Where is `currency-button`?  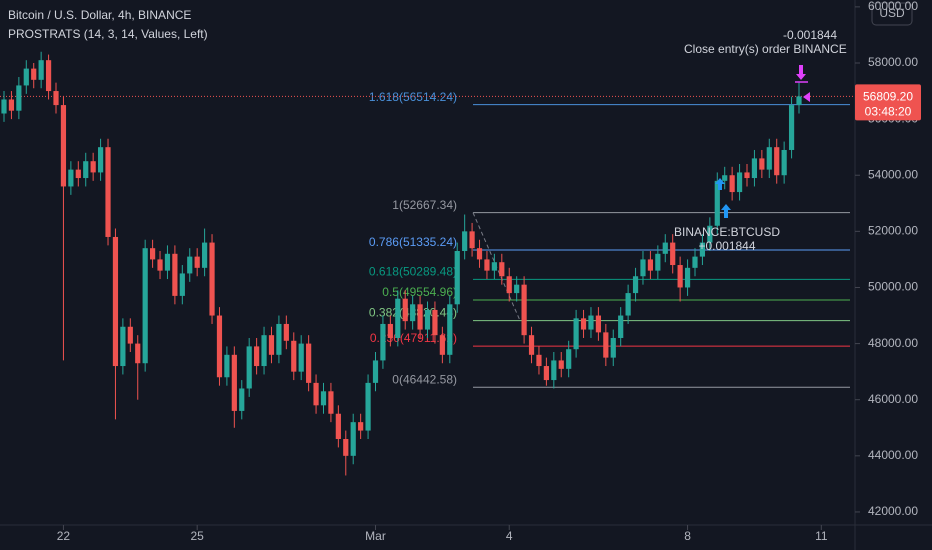
currency-button is located at coordinates (892, 14).